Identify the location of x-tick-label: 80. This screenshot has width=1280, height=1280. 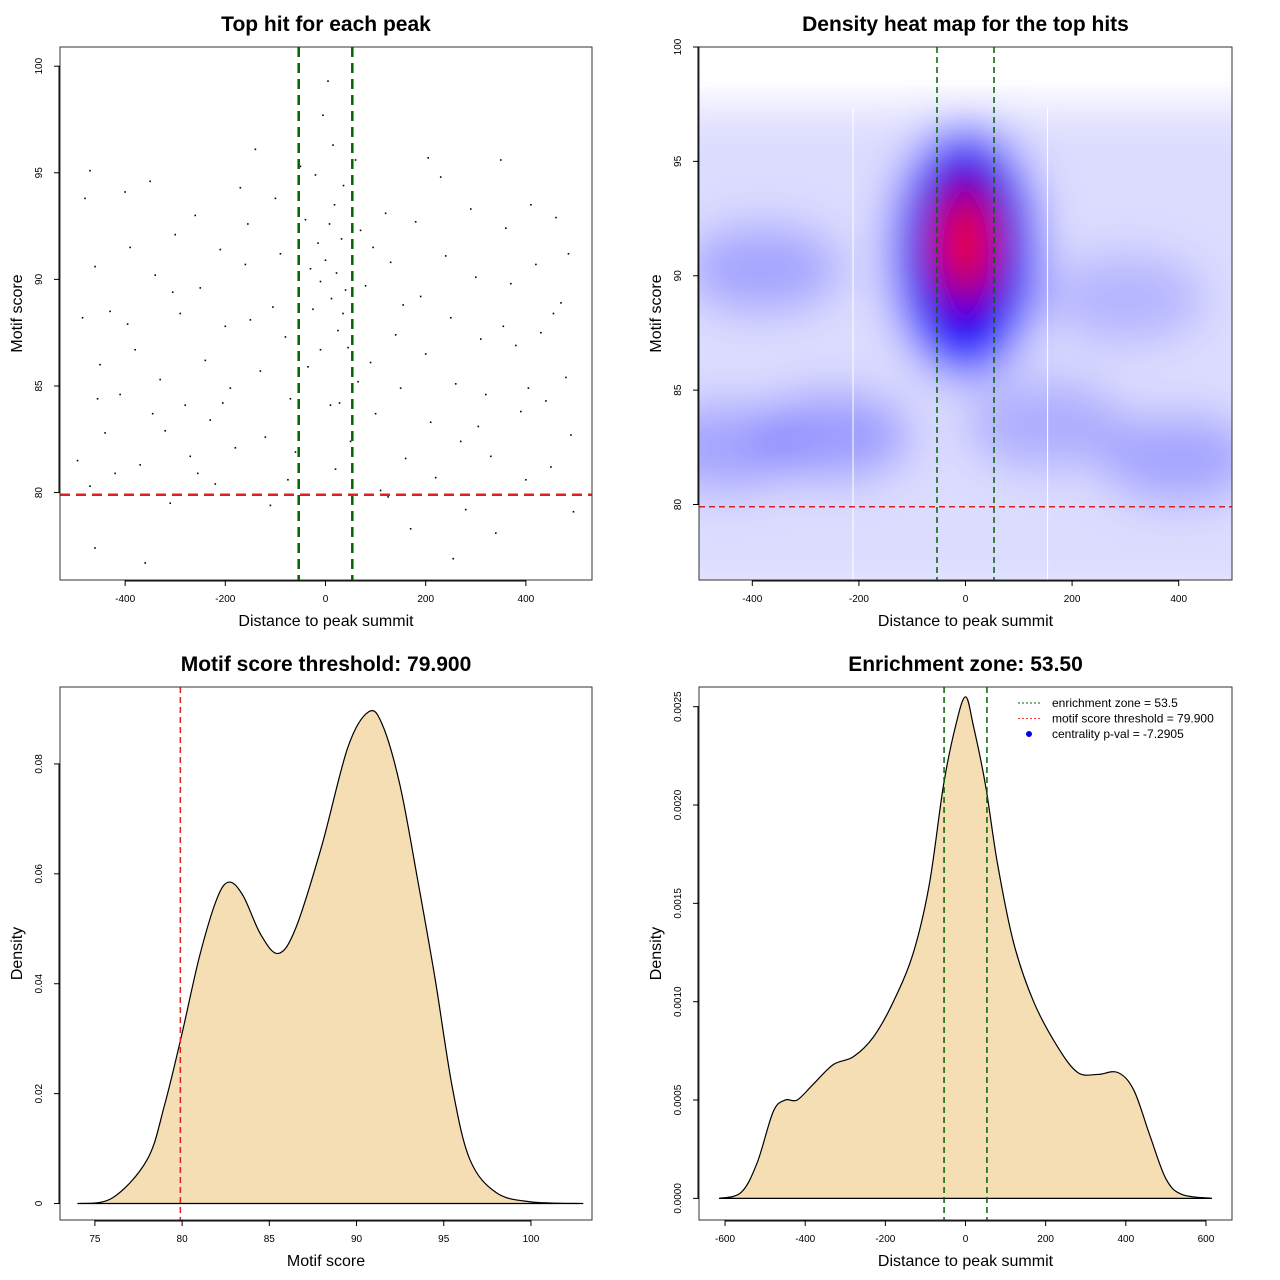
(183, 1239).